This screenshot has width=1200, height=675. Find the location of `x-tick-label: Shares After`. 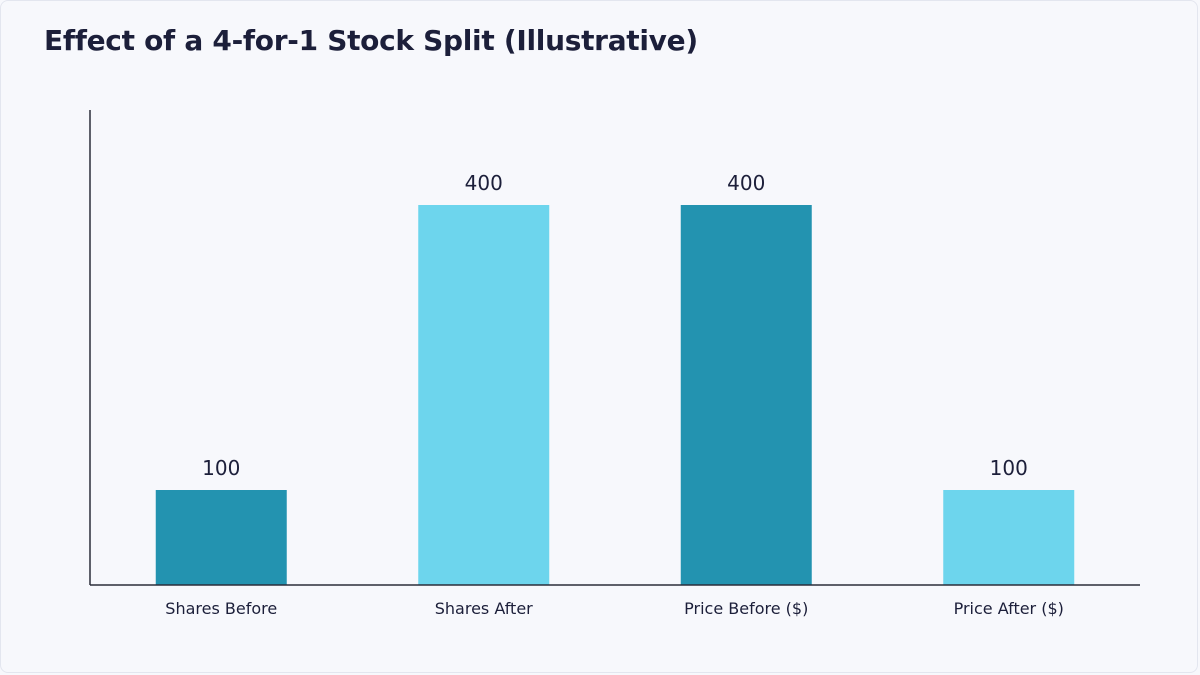

x-tick-label: Shares After is located at coordinates (484, 608).